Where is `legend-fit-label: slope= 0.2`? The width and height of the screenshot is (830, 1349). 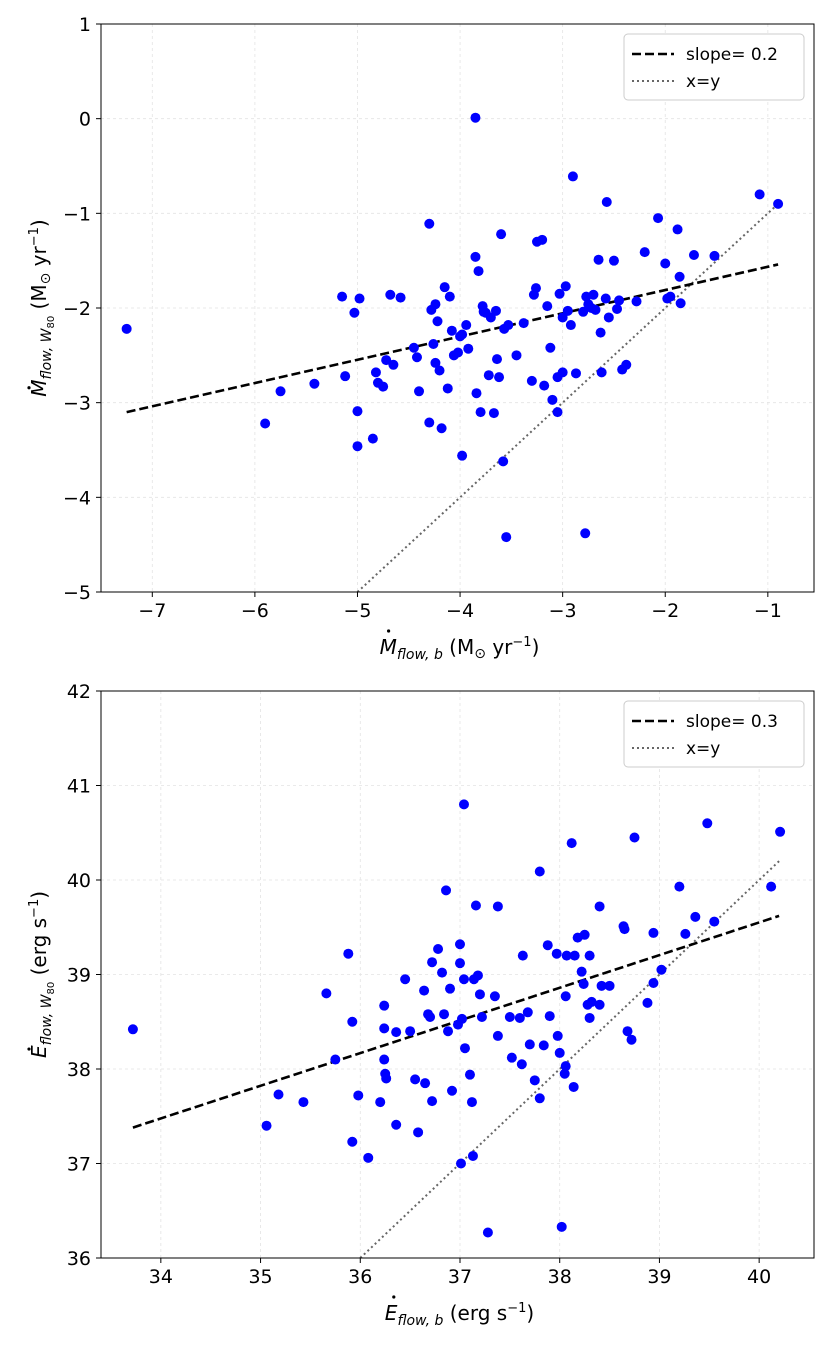 legend-fit-label: slope= 0.2 is located at coordinates (732, 55).